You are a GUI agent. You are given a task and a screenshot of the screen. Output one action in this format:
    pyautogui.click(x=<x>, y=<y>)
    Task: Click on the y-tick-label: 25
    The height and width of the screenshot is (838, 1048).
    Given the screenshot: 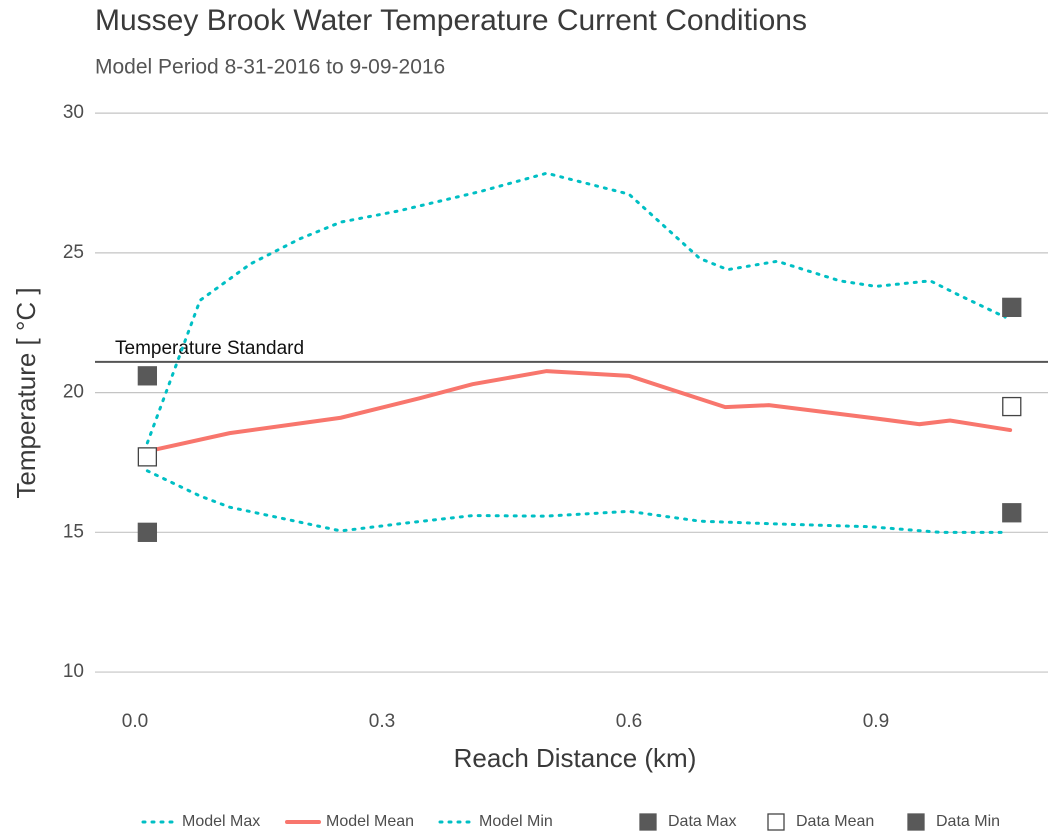 What is the action you would take?
    pyautogui.click(x=73, y=252)
    